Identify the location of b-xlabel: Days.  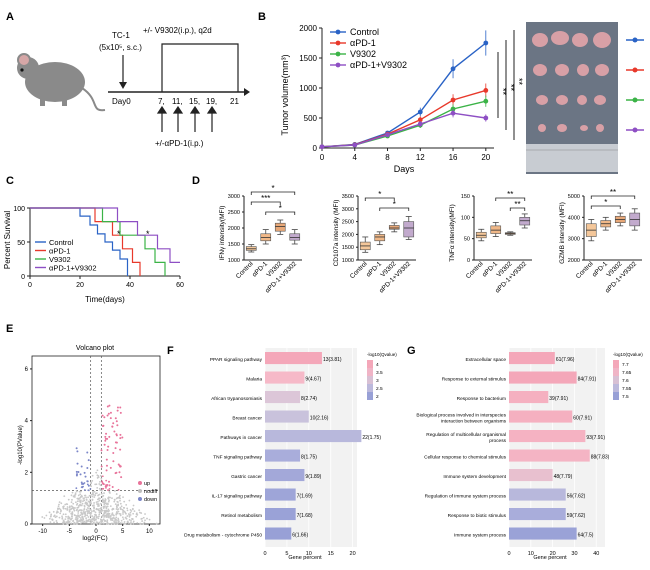
(404, 169).